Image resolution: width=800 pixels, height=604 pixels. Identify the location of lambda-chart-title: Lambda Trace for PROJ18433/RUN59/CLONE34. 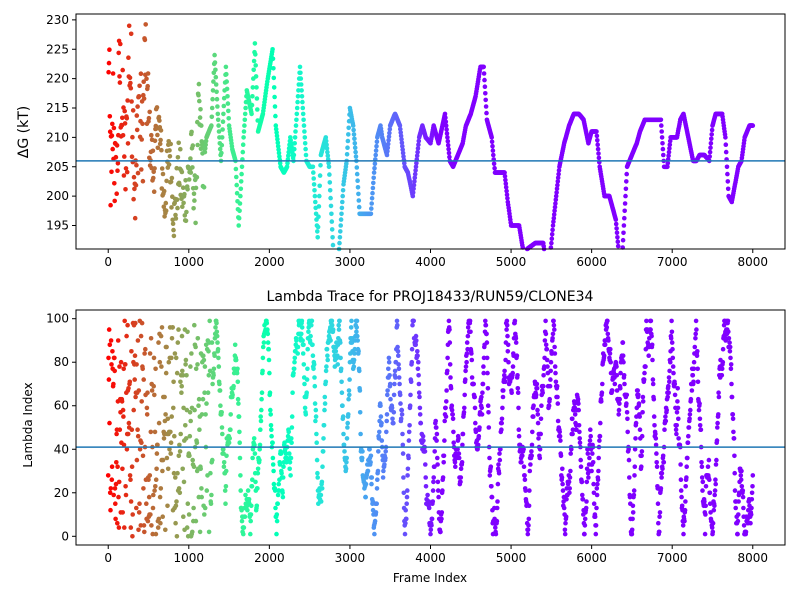
(430, 297).